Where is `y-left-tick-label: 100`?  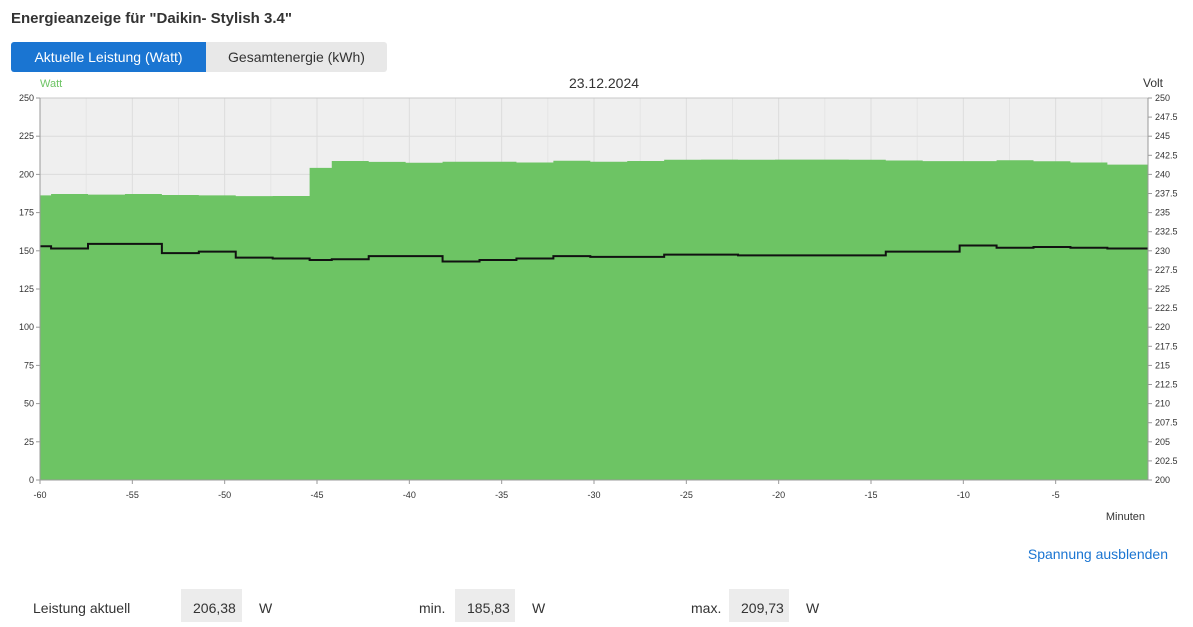 y-left-tick-label: 100 is located at coordinates (26, 327).